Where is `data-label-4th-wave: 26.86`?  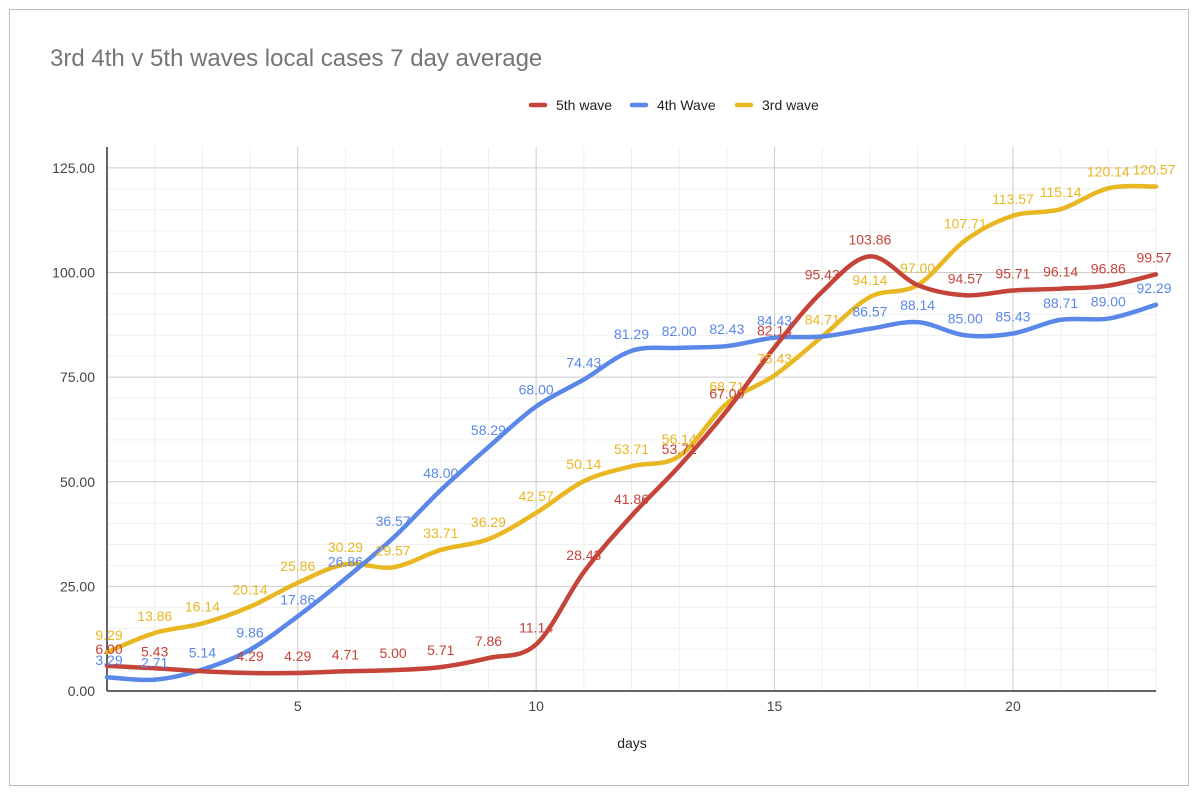 data-label-4th-wave: 26.86 is located at coordinates (345, 562).